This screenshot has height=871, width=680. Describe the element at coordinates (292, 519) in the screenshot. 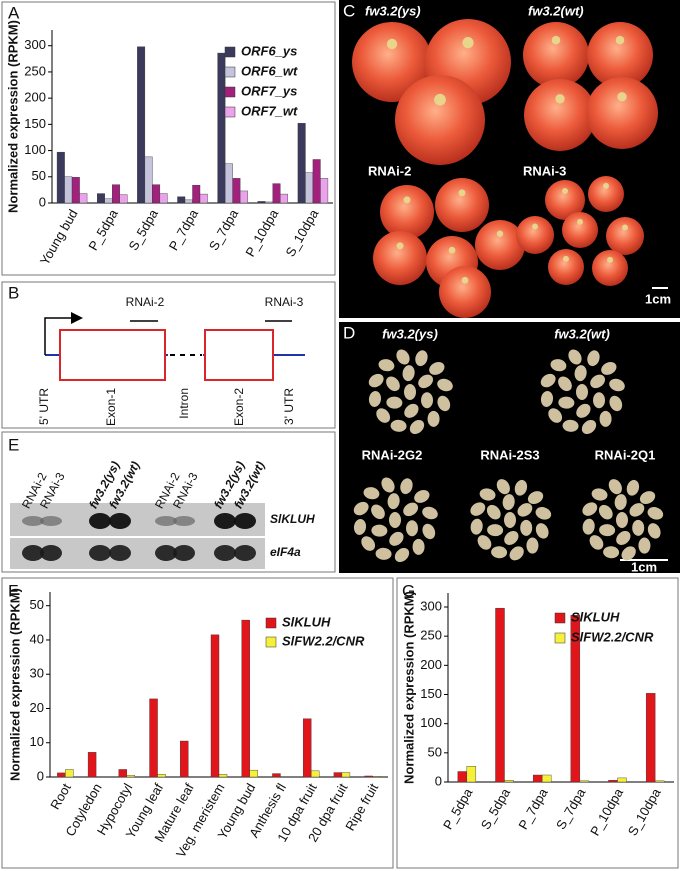

I see `row-label: SlKLUH` at that location.